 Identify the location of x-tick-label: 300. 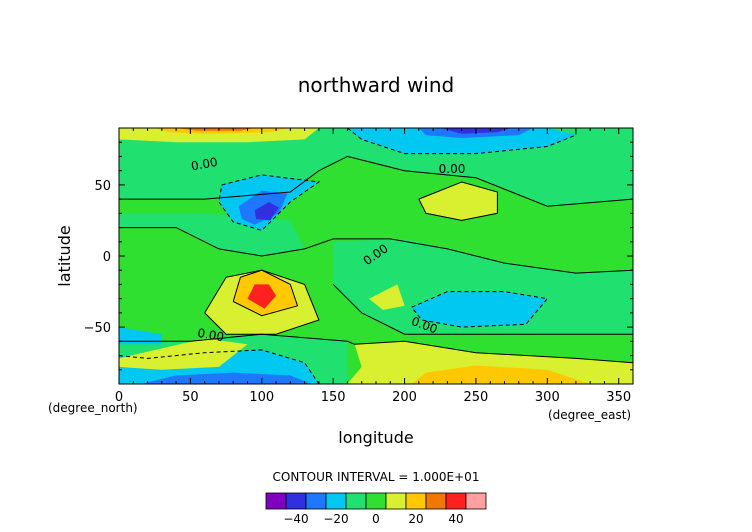
(547, 397).